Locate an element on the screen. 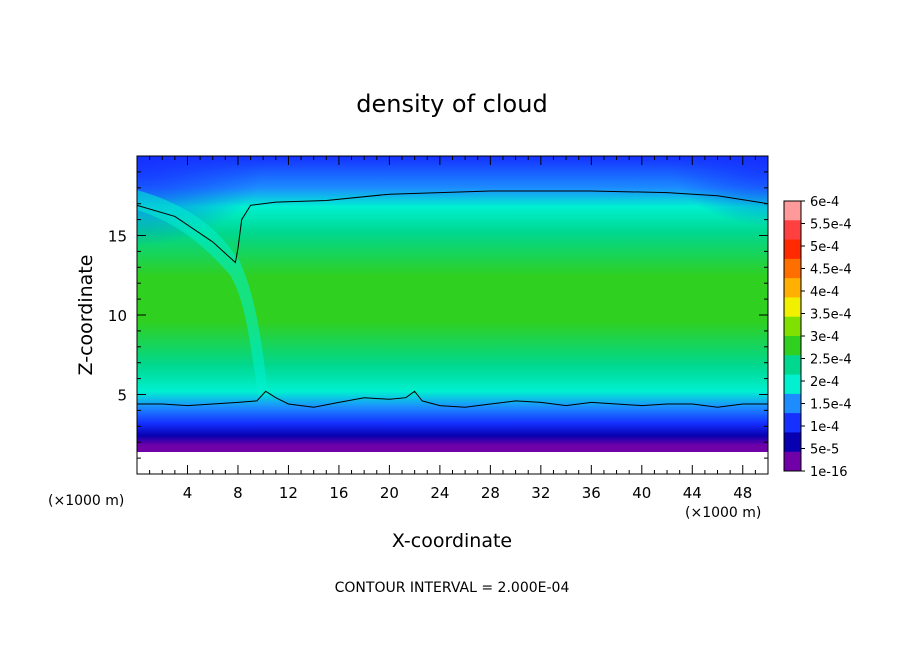  x-tick-label: 28 is located at coordinates (490, 493).